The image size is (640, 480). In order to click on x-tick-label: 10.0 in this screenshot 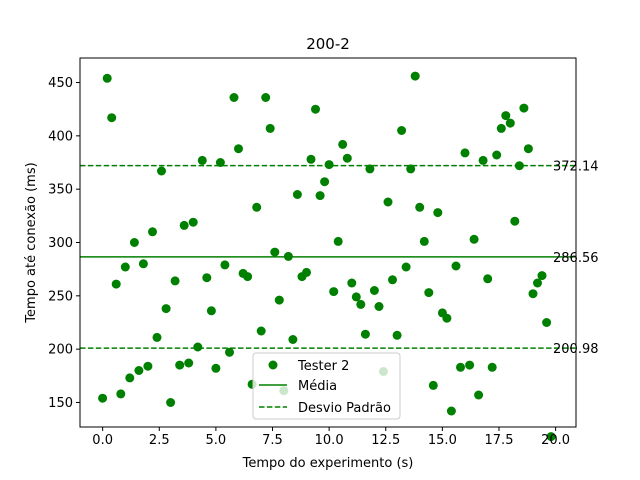, I will do `click(329, 440)`.